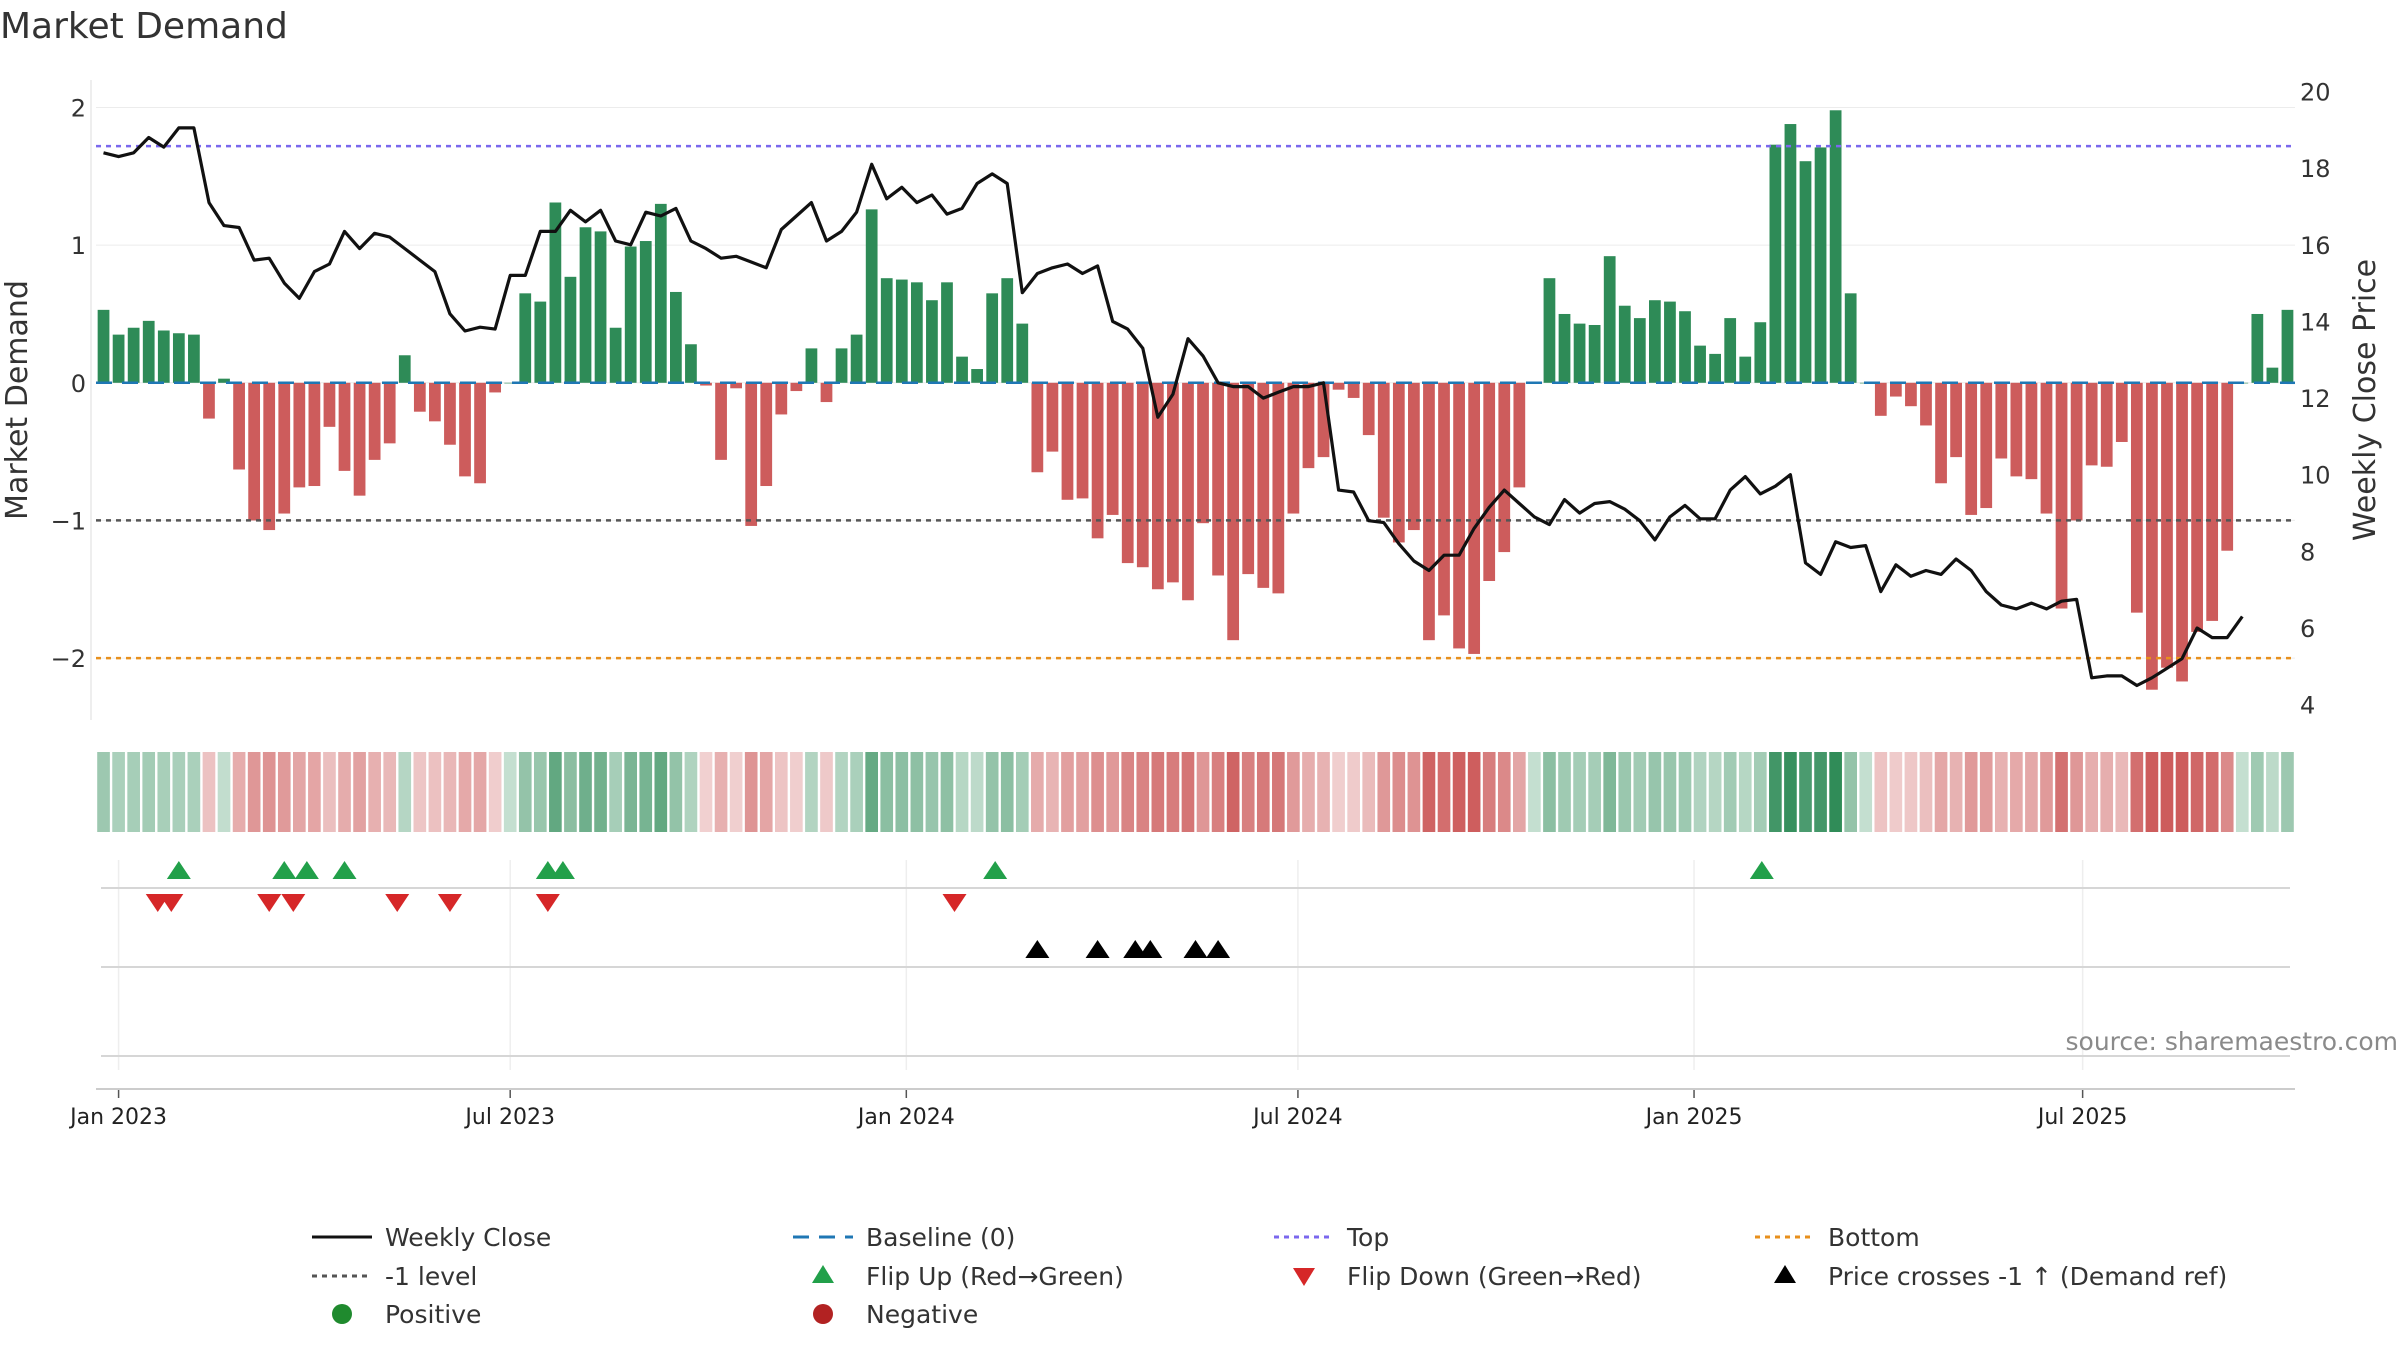  I want to click on right-tick-label: 12, so click(2315, 399).